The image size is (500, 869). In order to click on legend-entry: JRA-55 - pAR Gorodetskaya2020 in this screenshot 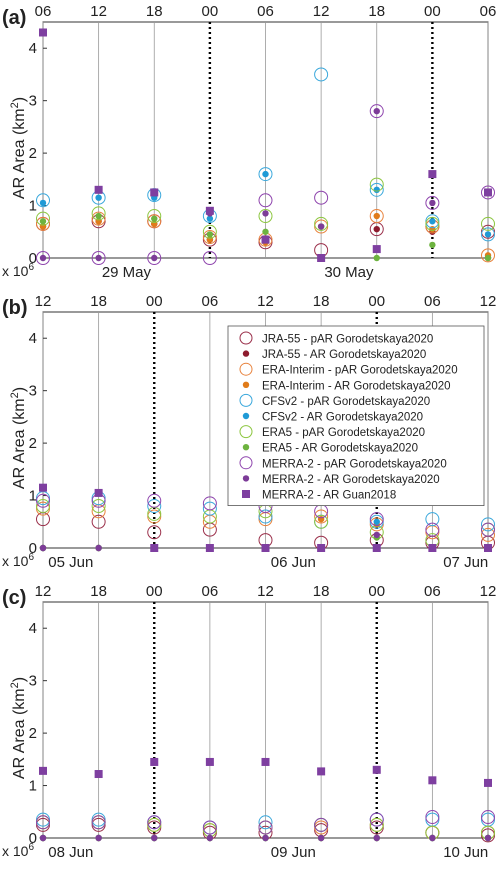, I will do `click(347, 340)`.